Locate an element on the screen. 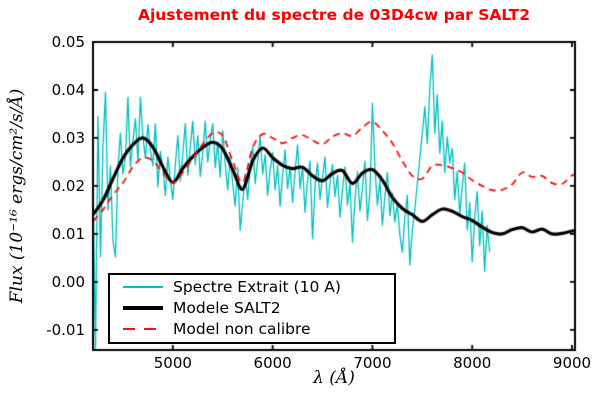 The height and width of the screenshot is (400, 600). legend-label: Model non calibre is located at coordinates (242, 328).